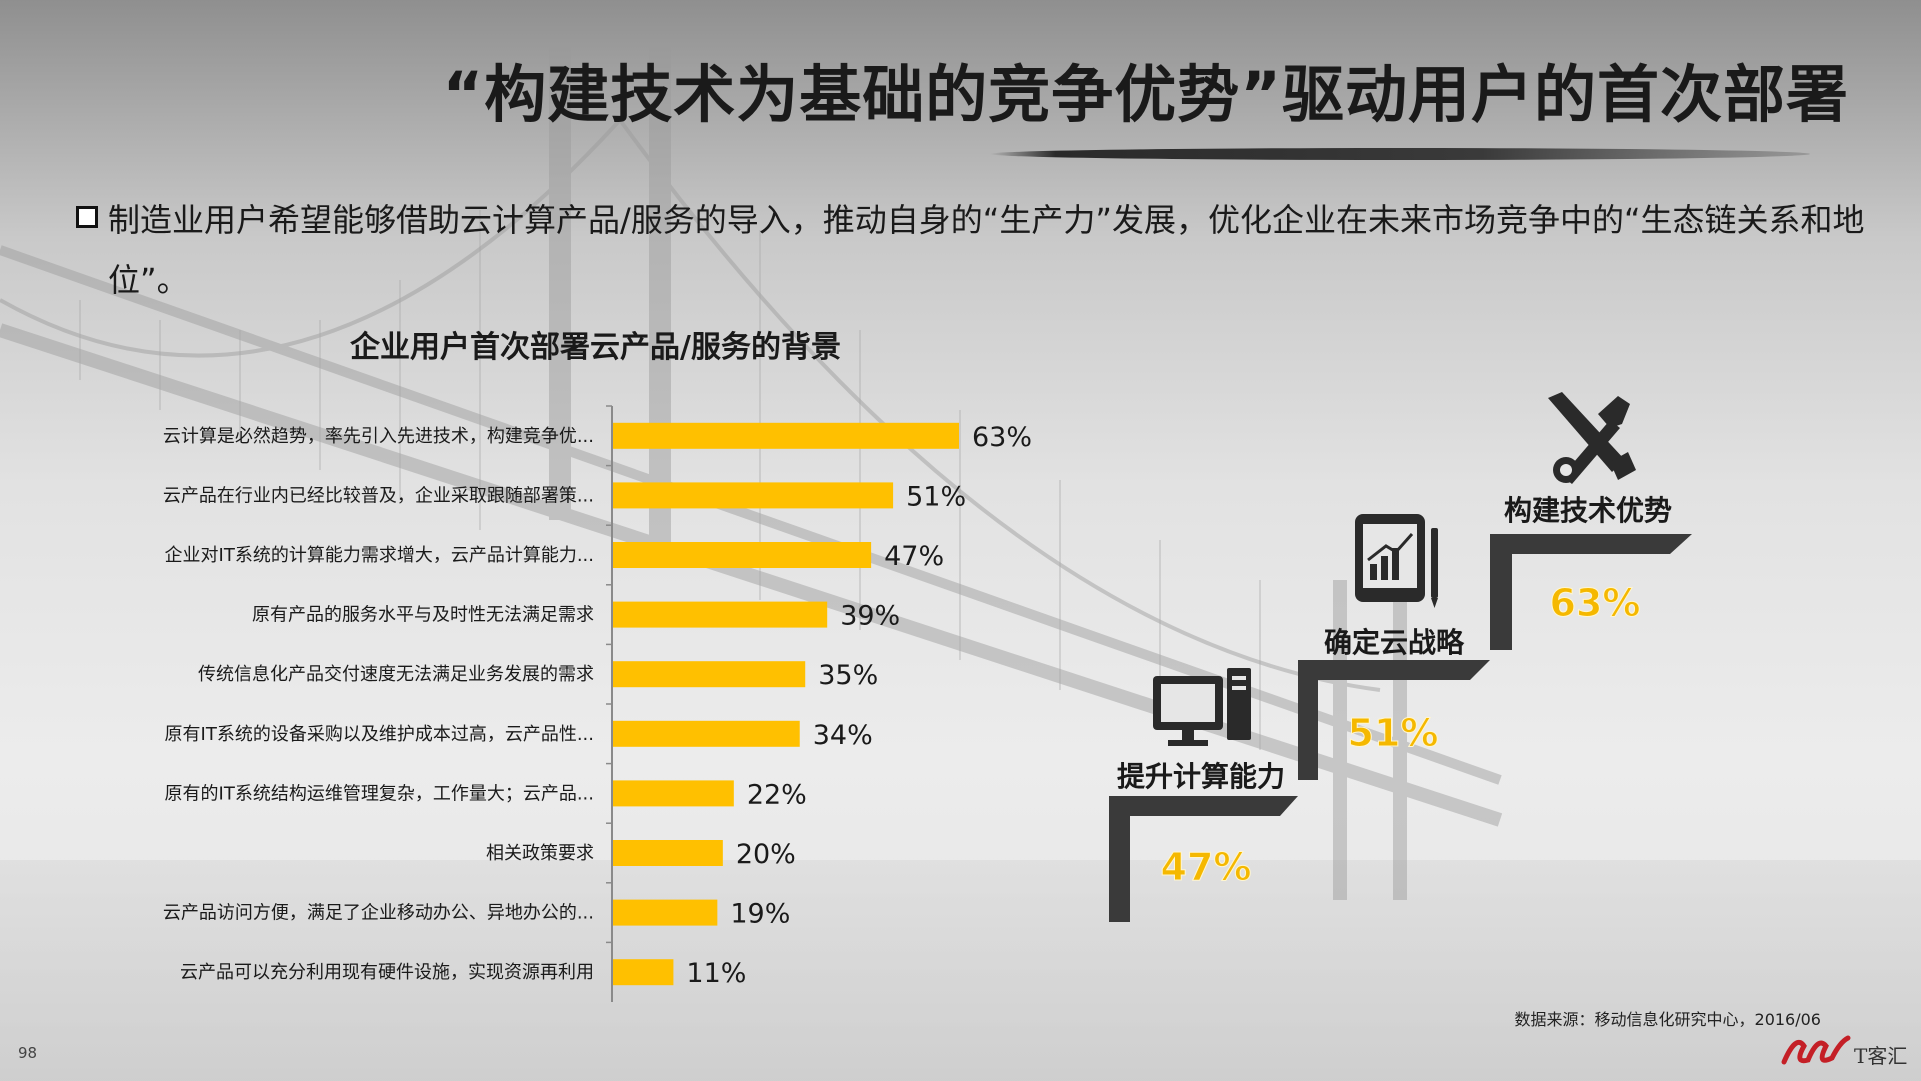 The height and width of the screenshot is (1081, 1921). I want to click on value-label: 47%, so click(914, 556).